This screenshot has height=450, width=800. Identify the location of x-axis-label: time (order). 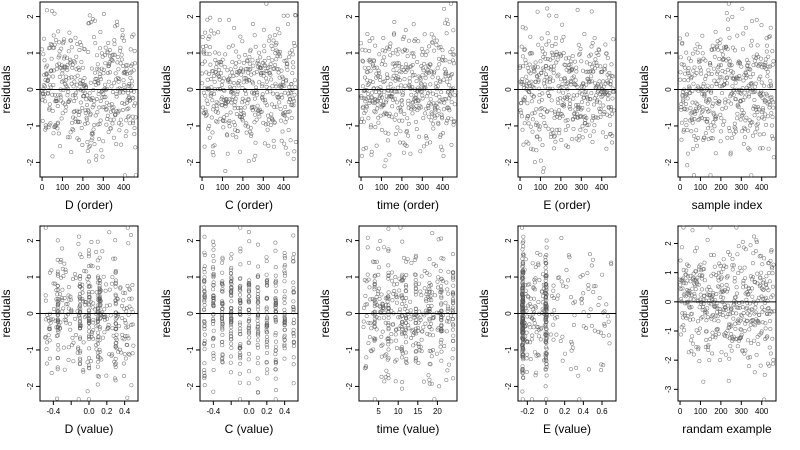
(408, 205).